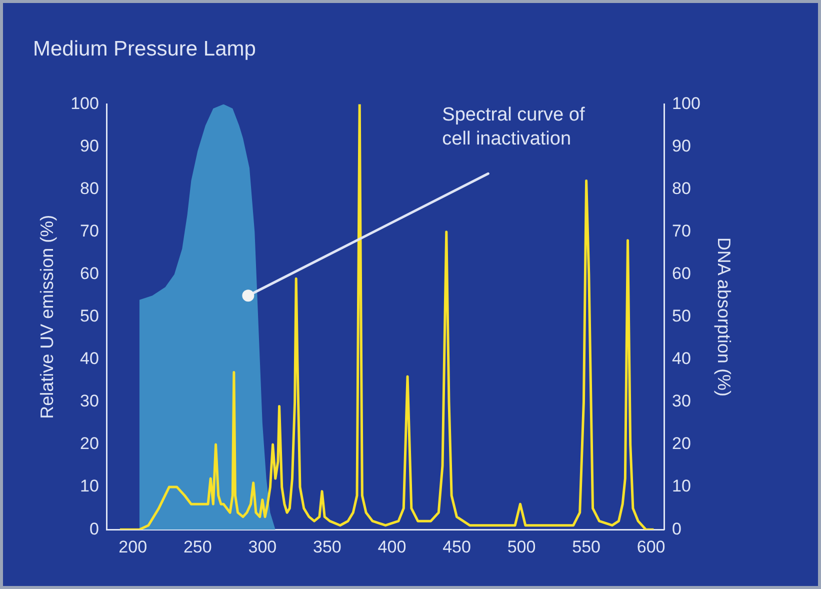  I want to click on y-tick-label: 80, so click(89, 188).